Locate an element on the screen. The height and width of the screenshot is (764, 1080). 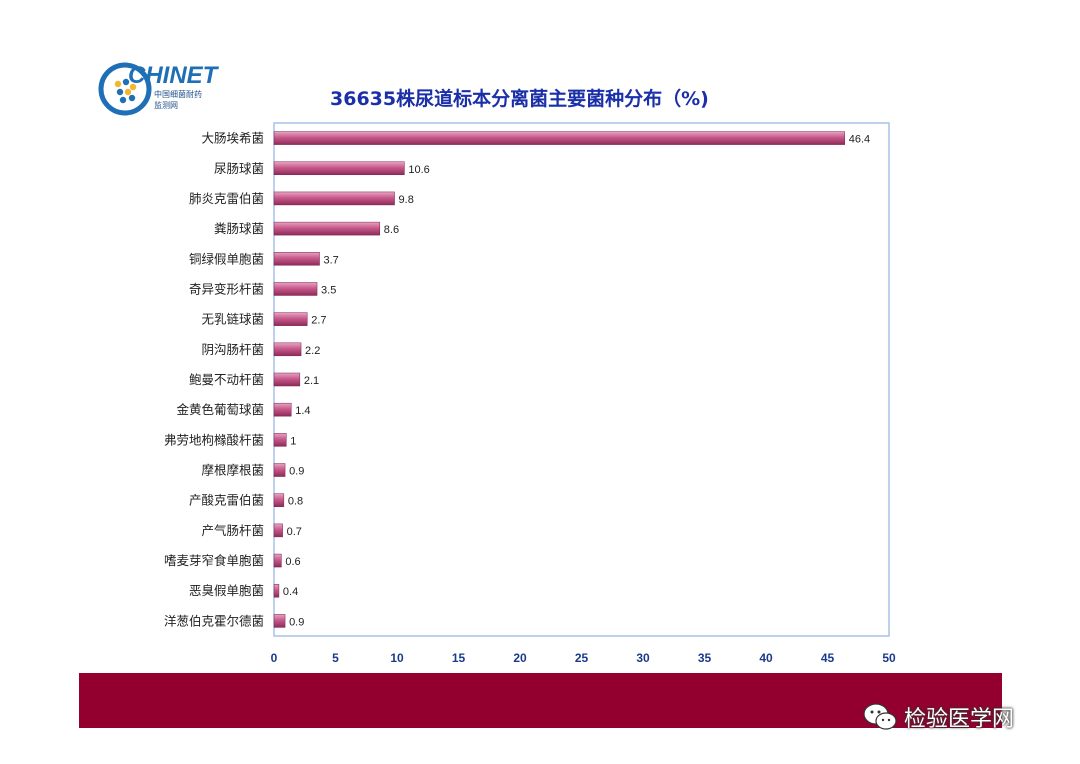
data-label: 2.2 is located at coordinates (312, 351).